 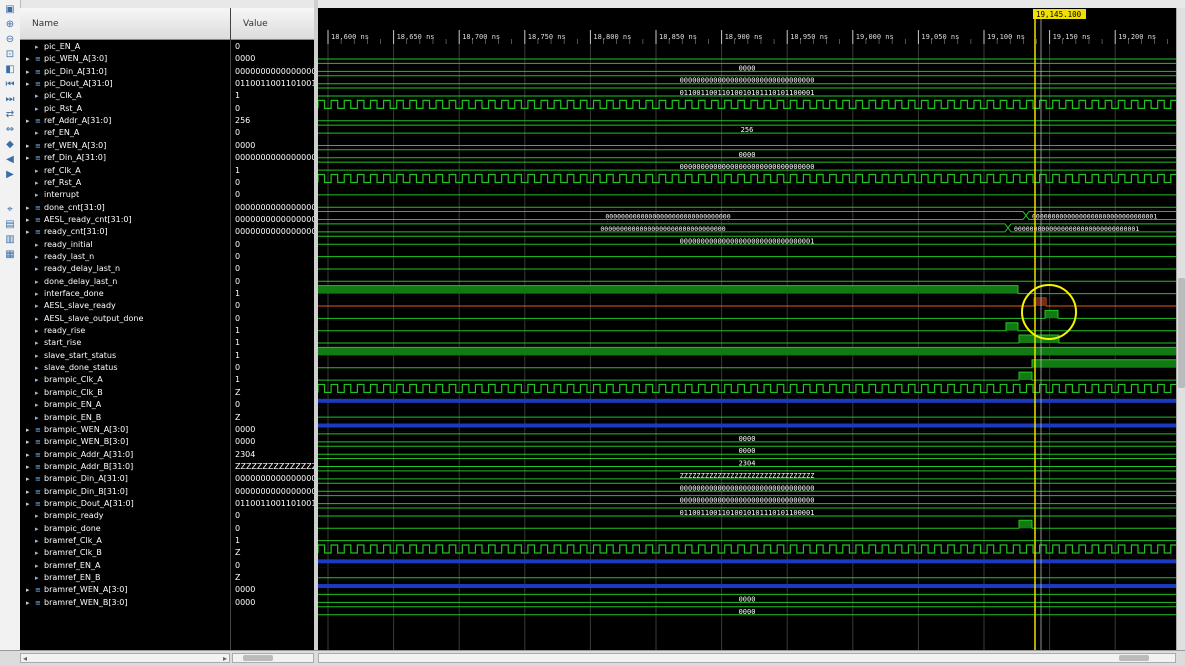 What do you see at coordinates (128, 380) in the screenshot?
I see `signal-row: ▸ brampic_Clk_A` at bounding box center [128, 380].